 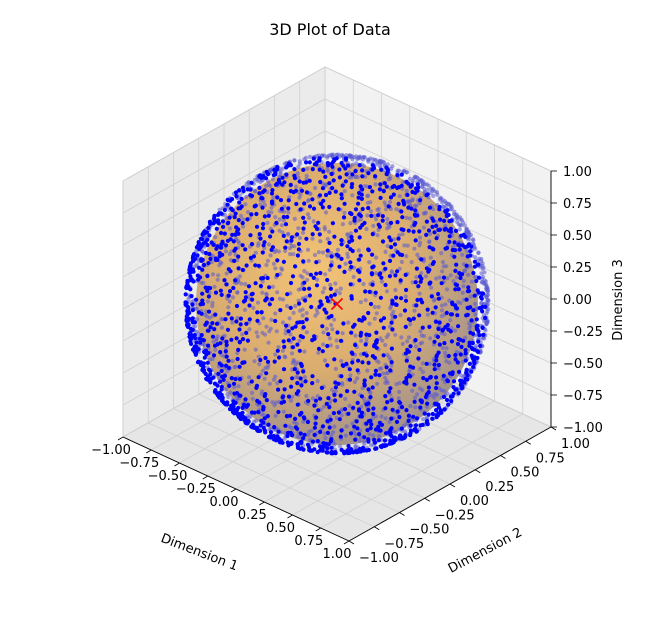 I want to click on x-tick-label: 0.25, so click(x=252, y=515).